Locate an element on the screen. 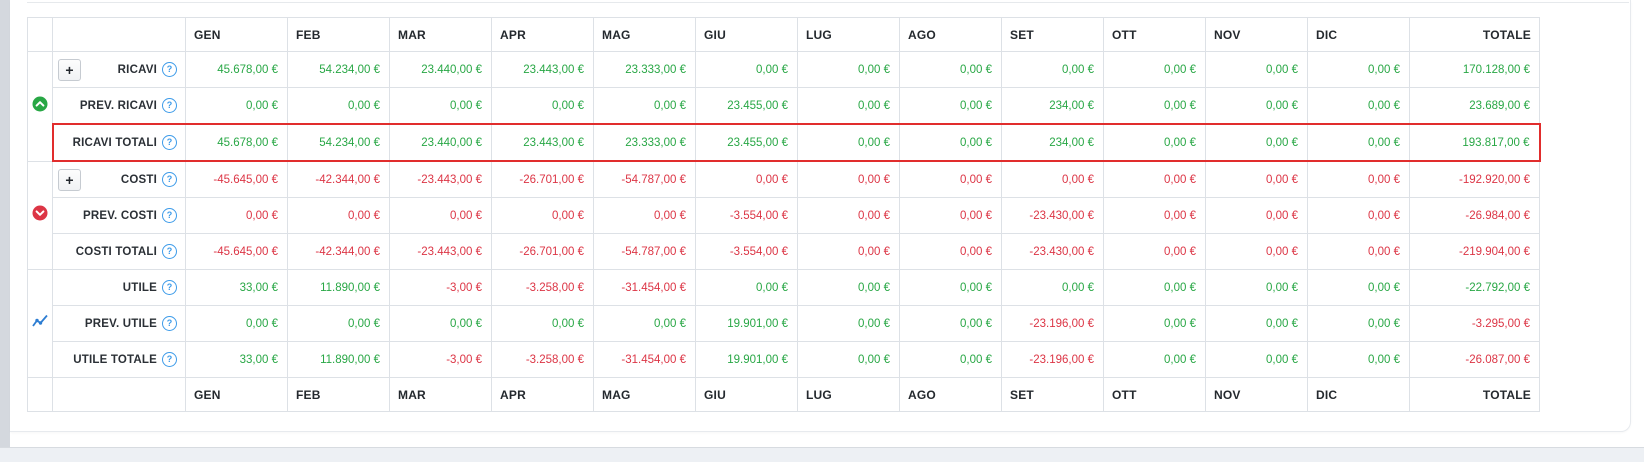 This screenshot has width=1644, height=462. row-label: PREV. RICAVI is located at coordinates (118, 105).